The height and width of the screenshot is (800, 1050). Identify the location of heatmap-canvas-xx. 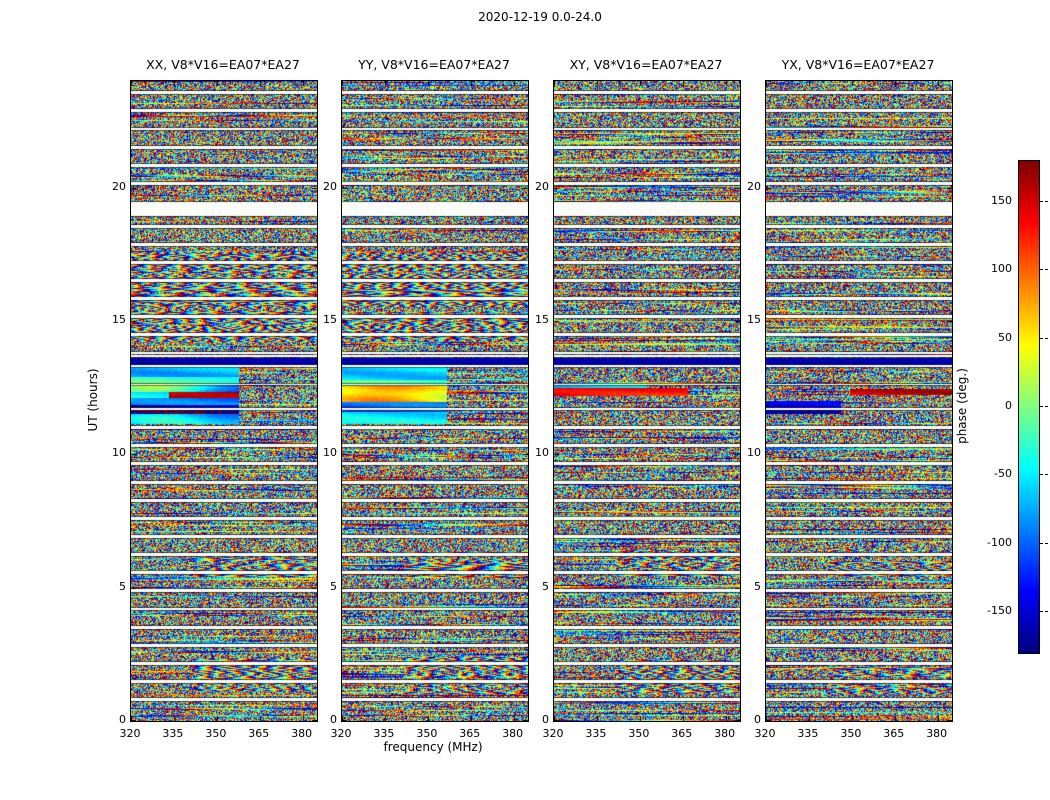
(224, 401).